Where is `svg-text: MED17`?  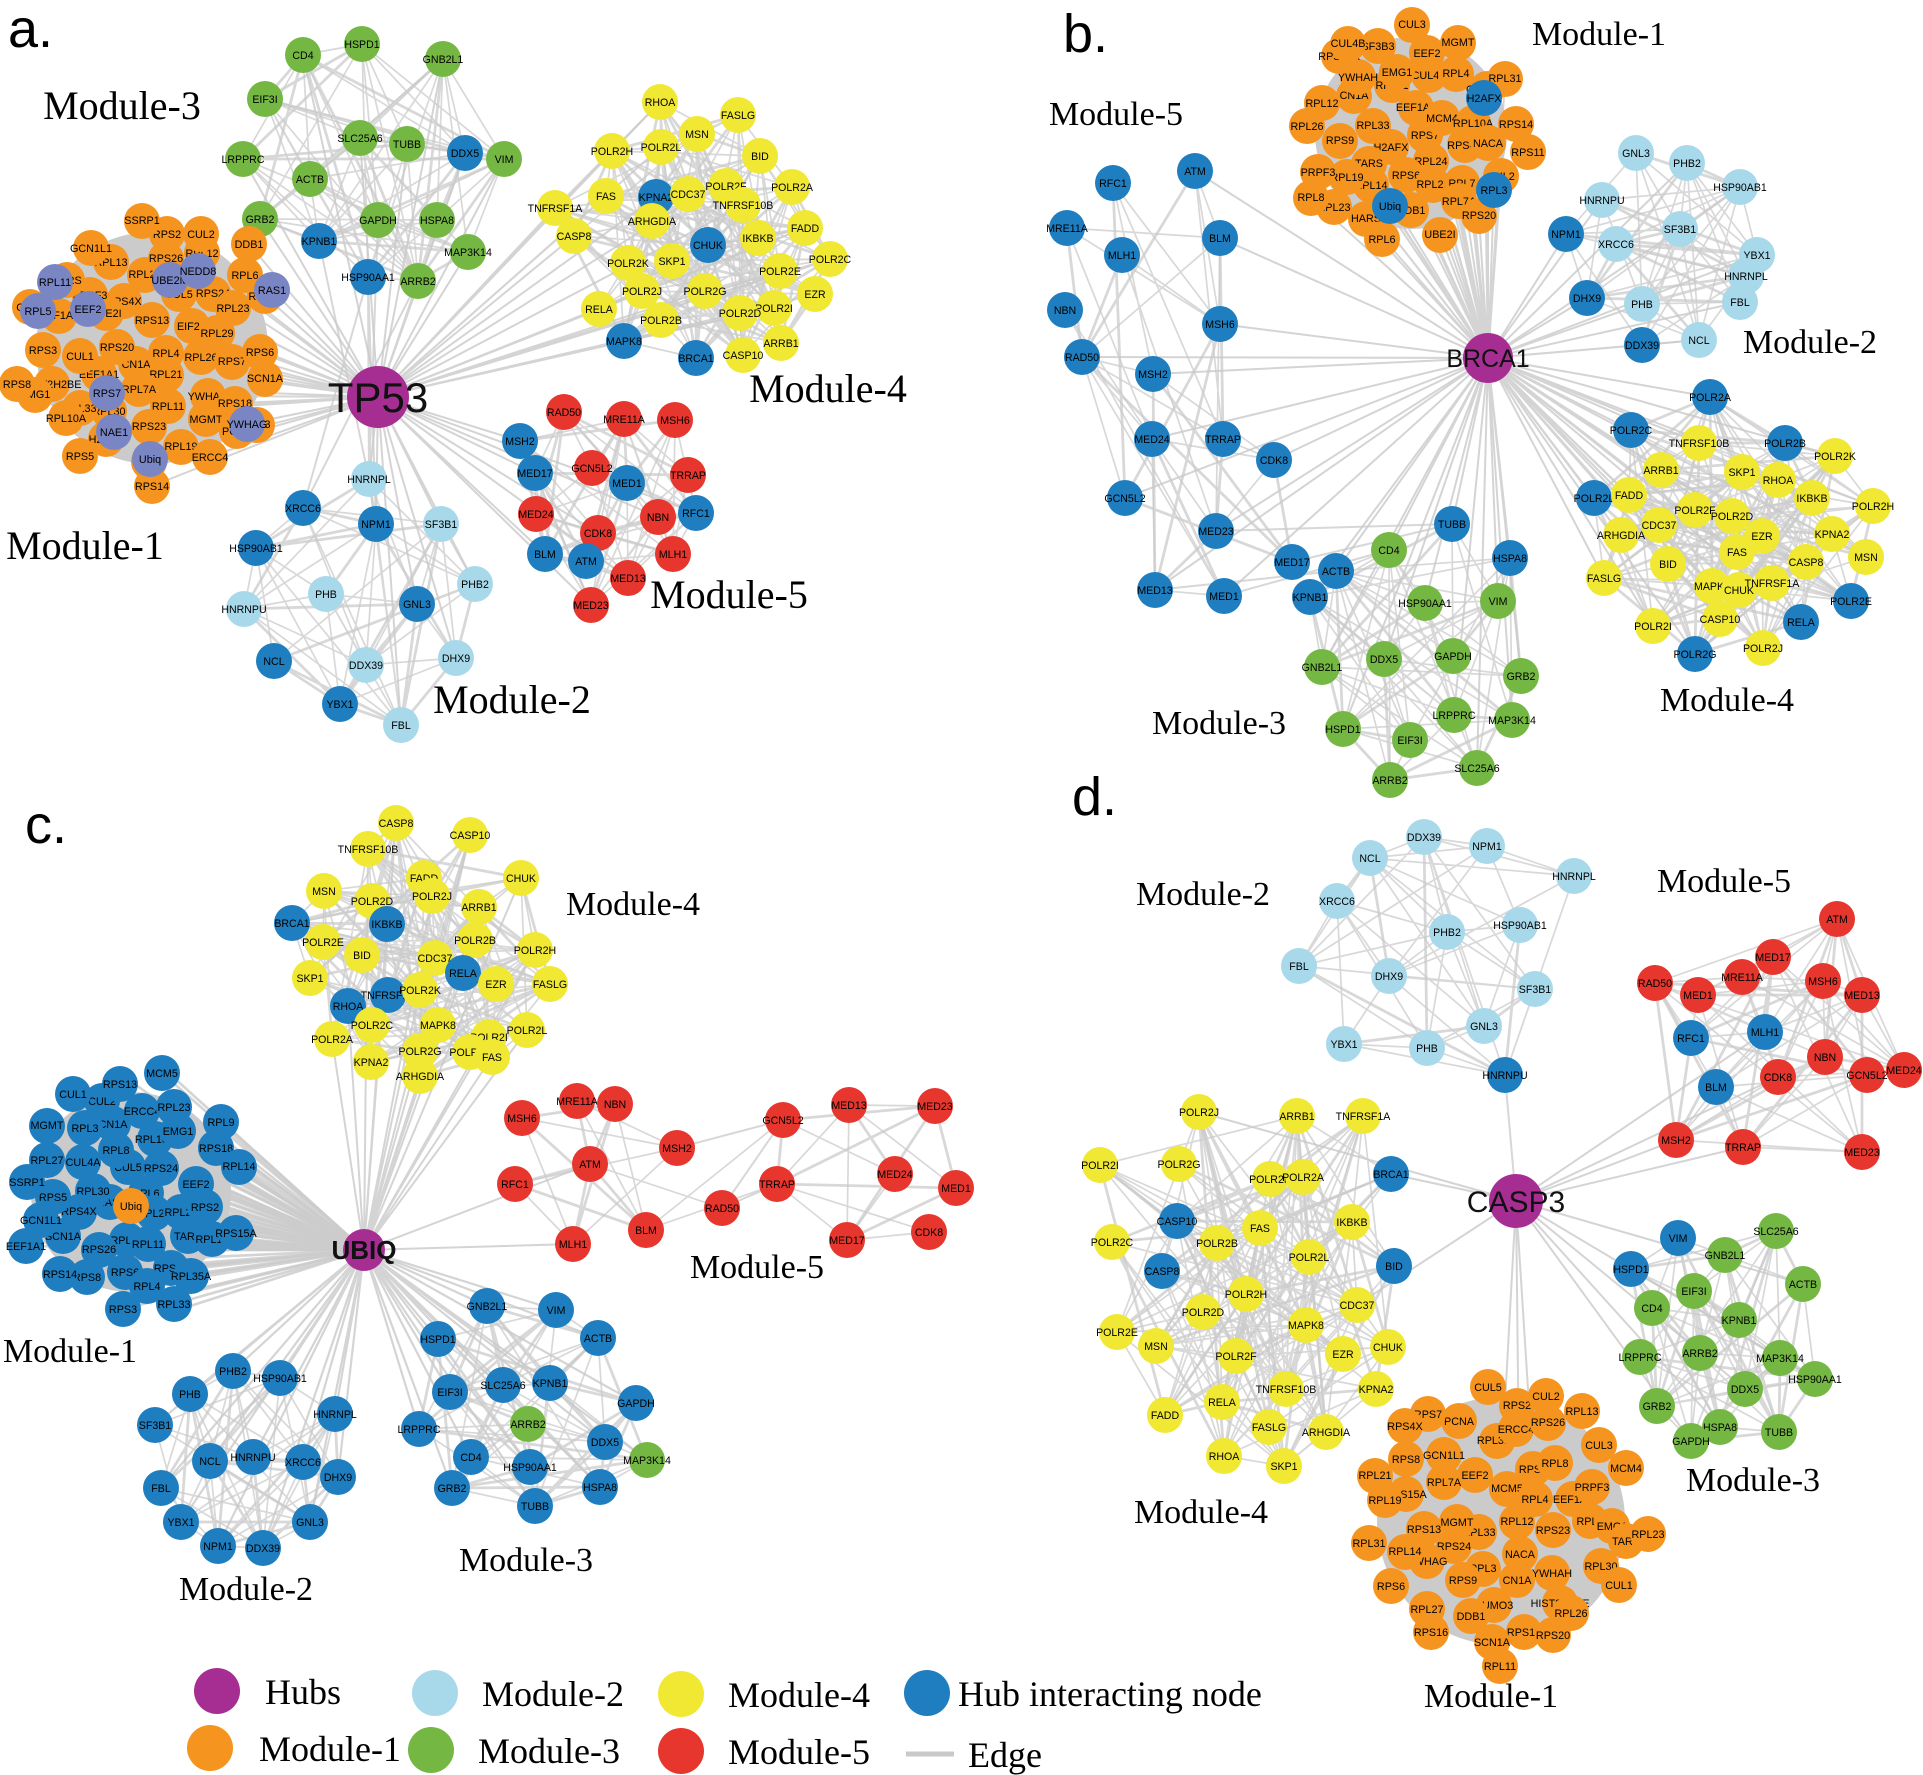
svg-text: MED17 is located at coordinates (1772, 958).